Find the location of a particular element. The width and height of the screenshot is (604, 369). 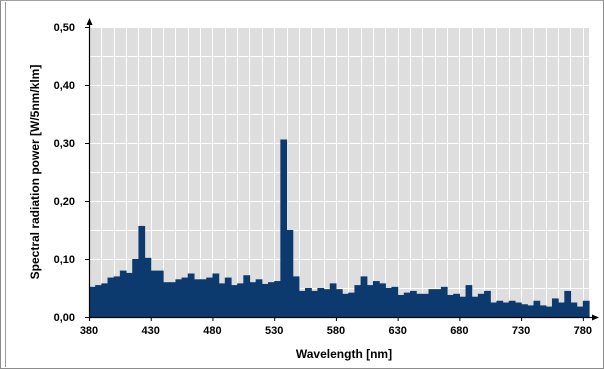

x-tick-label: 630 is located at coordinates (397, 331).